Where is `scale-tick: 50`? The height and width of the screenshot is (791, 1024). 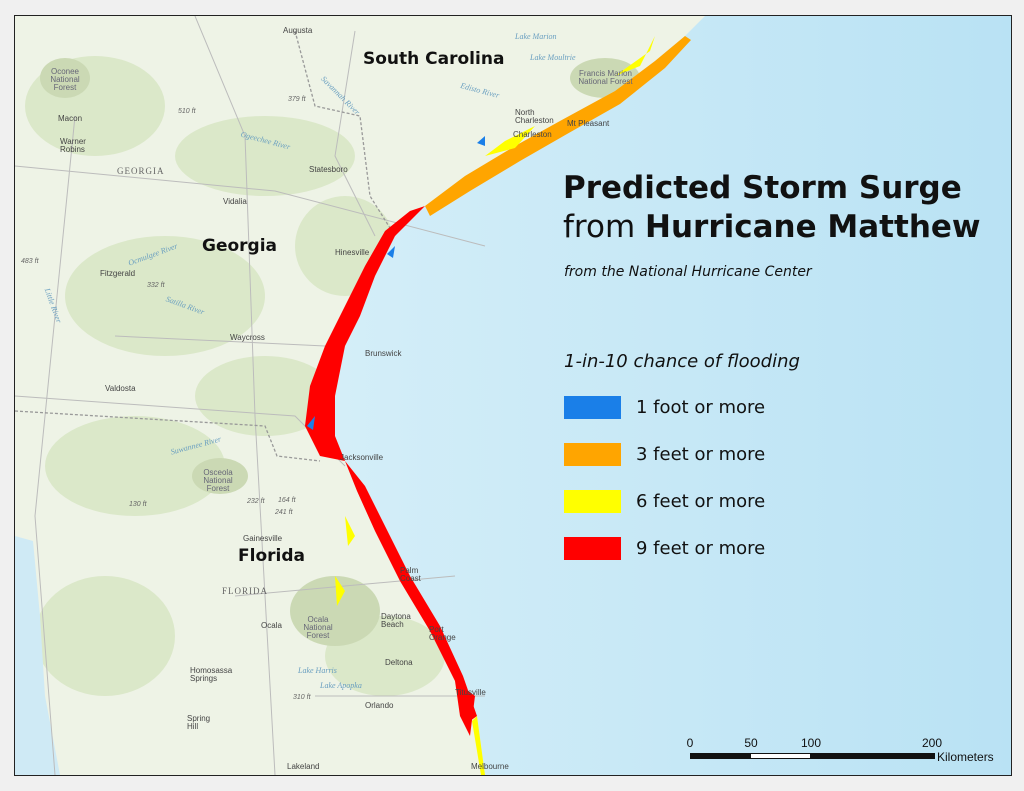 scale-tick: 50 is located at coordinates (751, 743).